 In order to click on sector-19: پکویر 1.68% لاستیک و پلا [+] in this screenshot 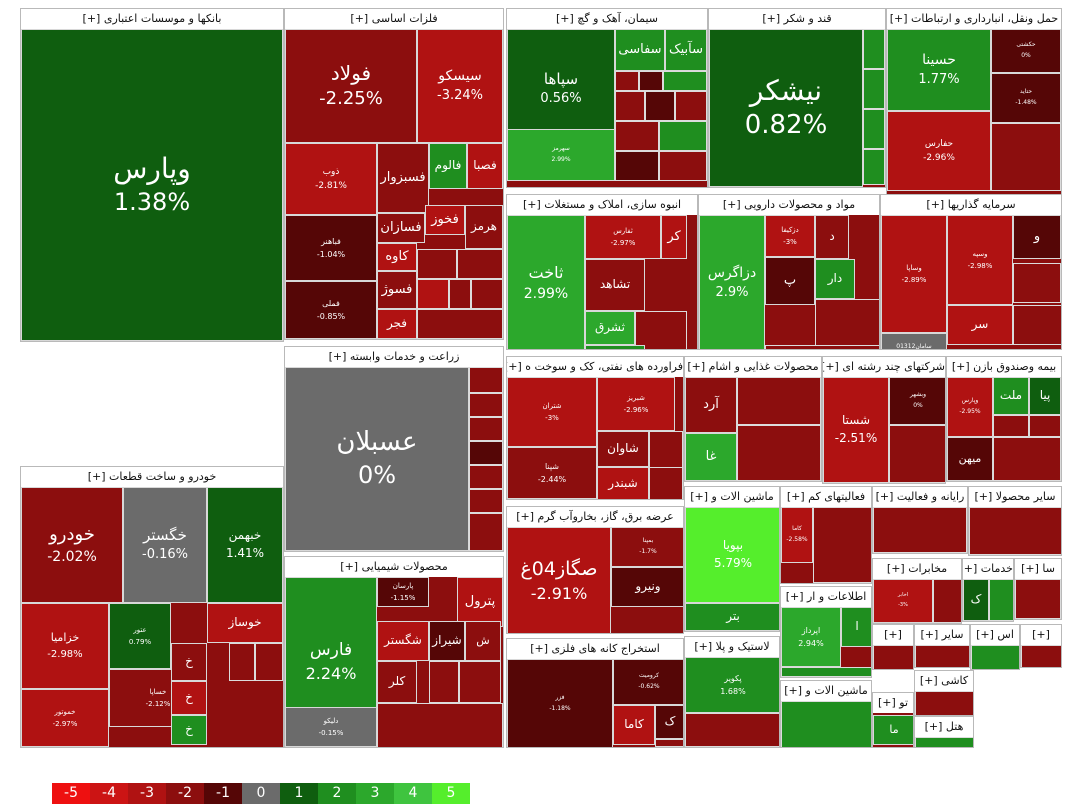, I will do `click(732, 692)`.